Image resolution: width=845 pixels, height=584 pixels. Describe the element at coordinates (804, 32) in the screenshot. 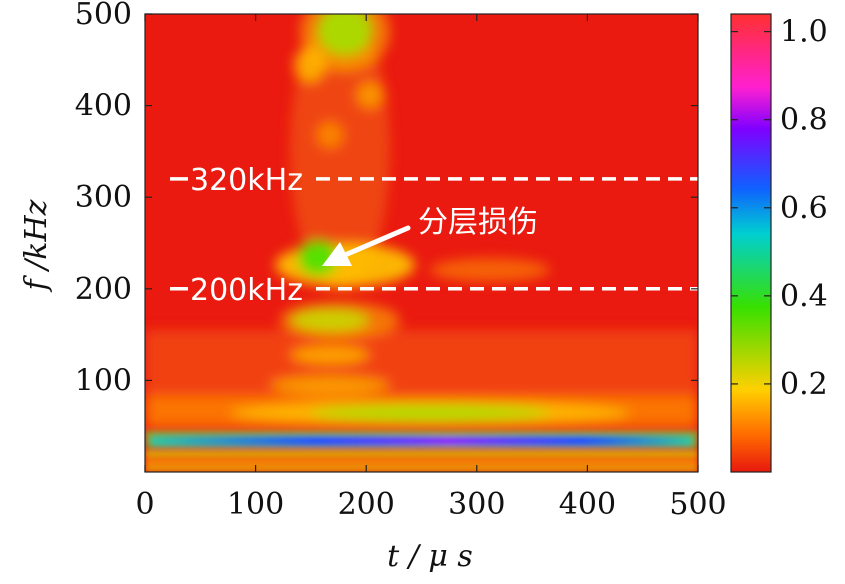

I see `colorbar-tick-label: 1.0` at that location.